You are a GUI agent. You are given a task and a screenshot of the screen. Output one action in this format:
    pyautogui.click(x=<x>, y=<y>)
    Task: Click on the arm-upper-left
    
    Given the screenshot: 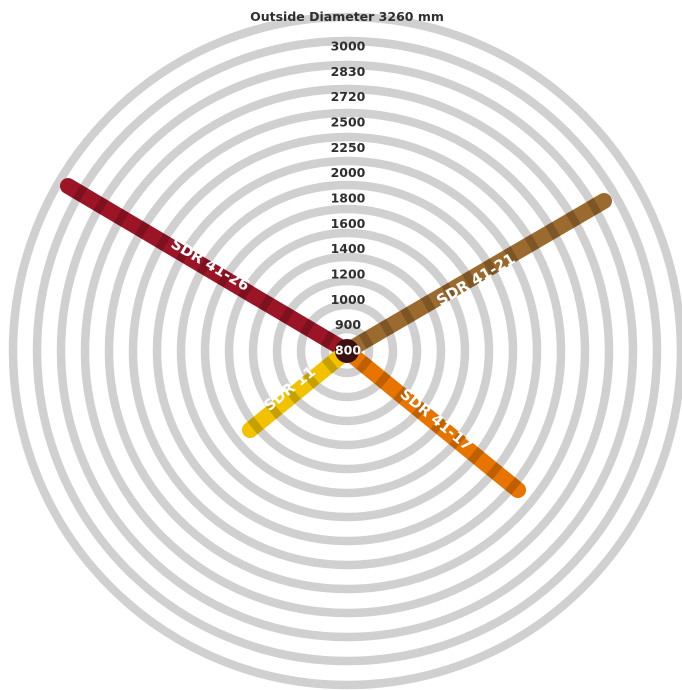 What is the action you would take?
    pyautogui.click(x=207, y=268)
    